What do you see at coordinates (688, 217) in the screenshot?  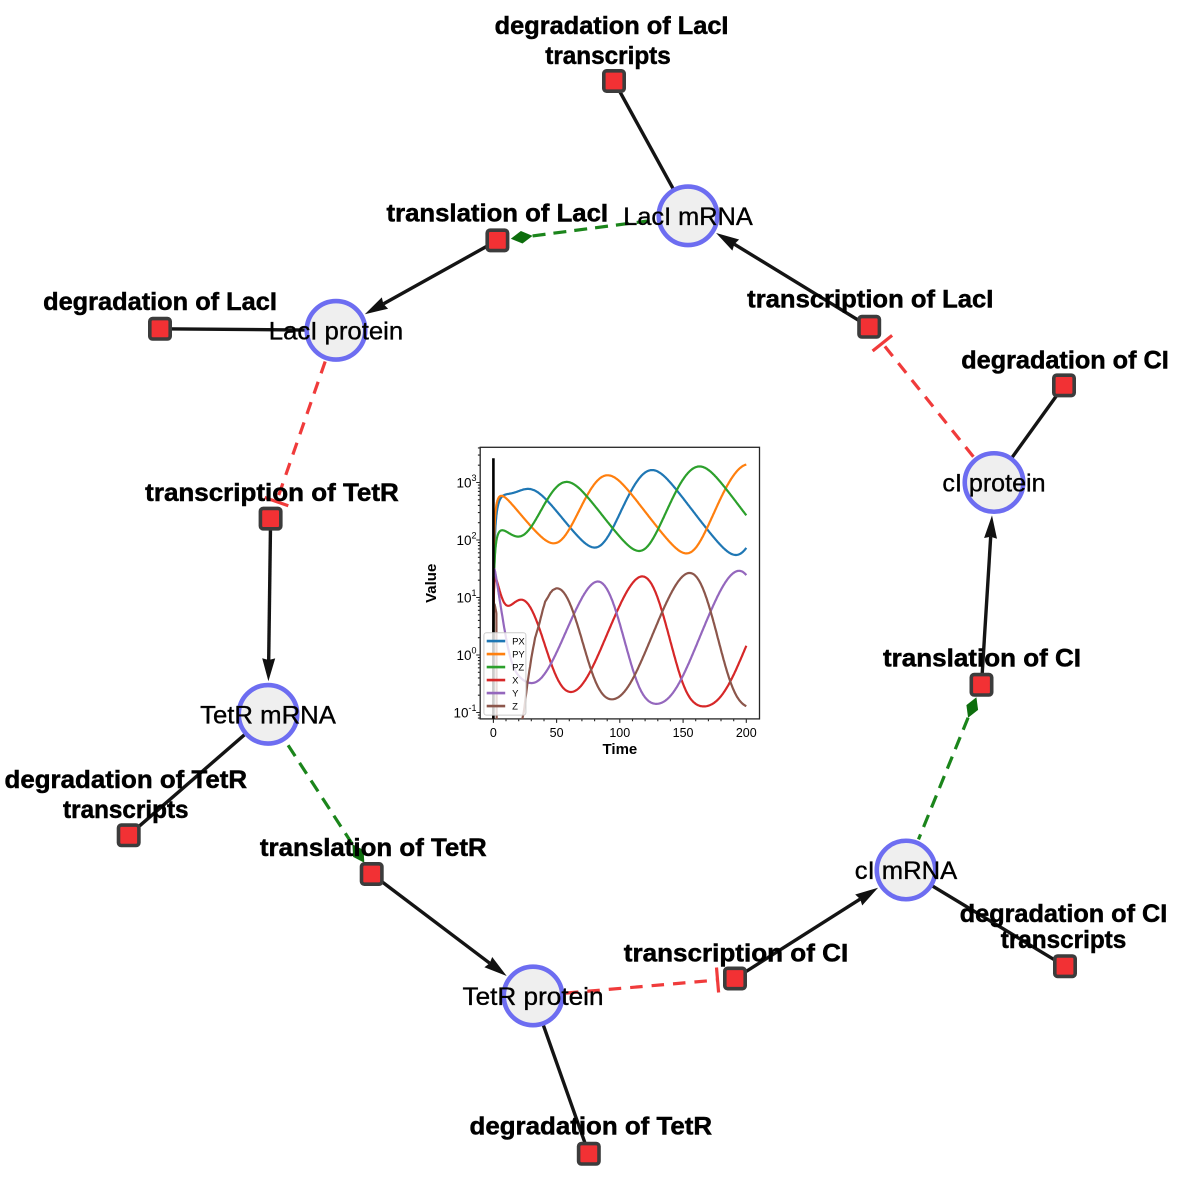 I see `svg-text: LacI mRNA` at bounding box center [688, 217].